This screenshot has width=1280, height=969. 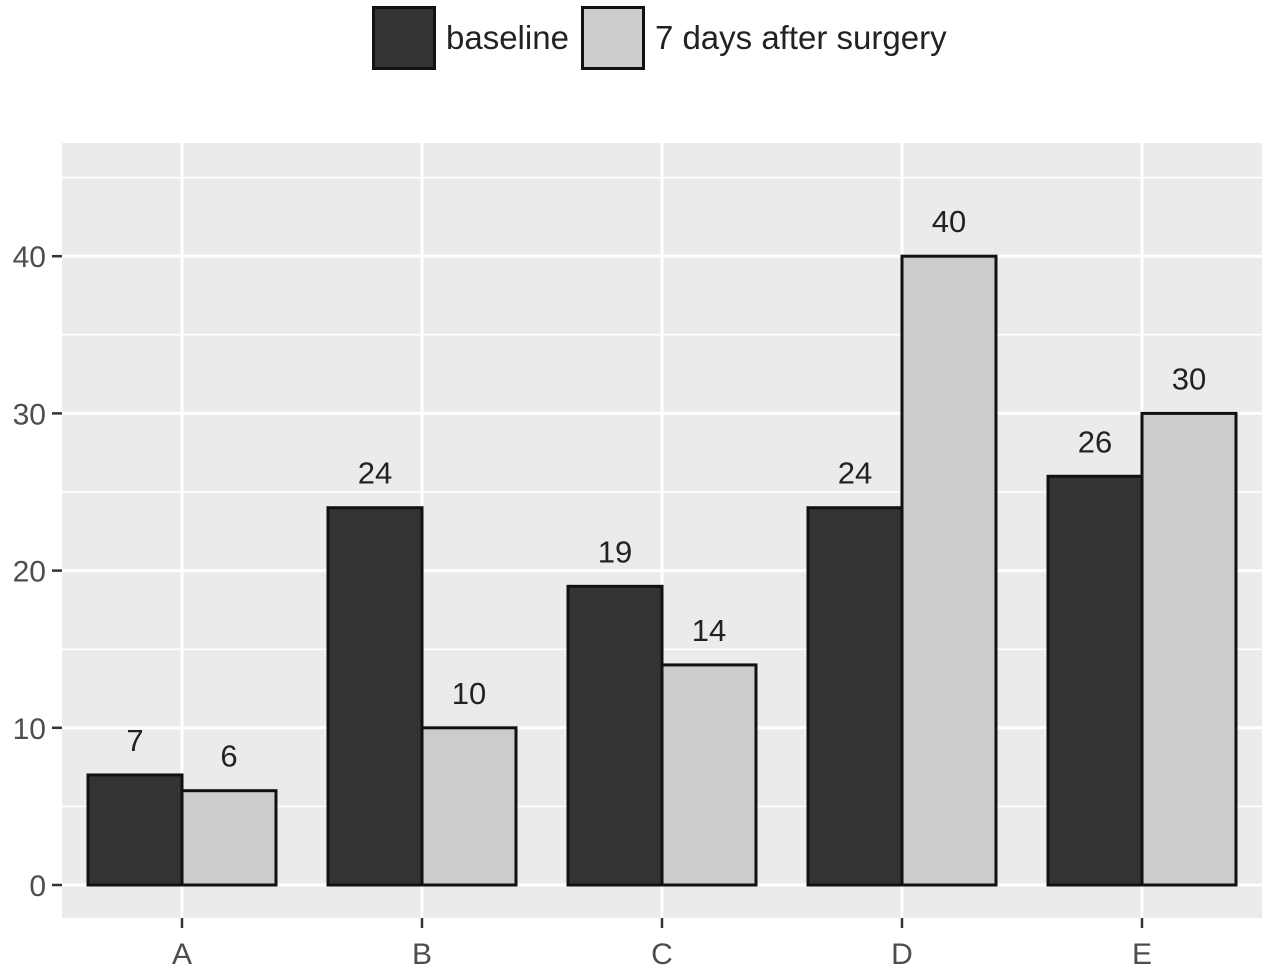 I want to click on y-tick-label: 30, so click(x=29, y=414).